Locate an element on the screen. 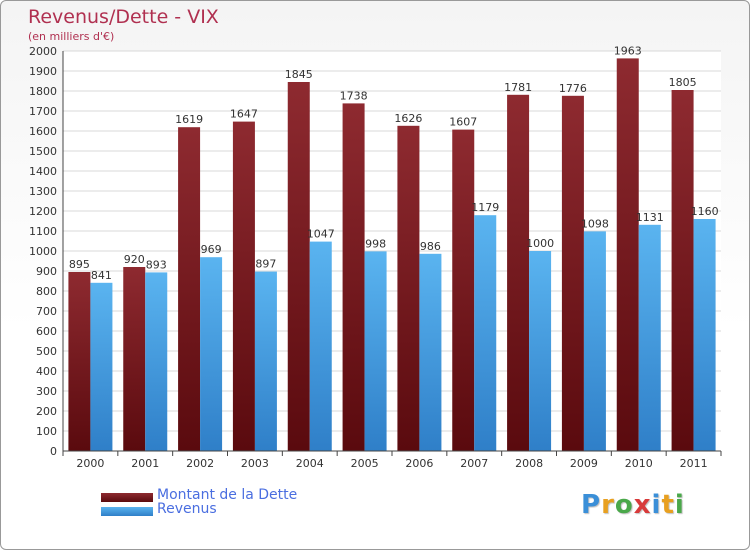 This screenshot has height=550, width=750. y-tick-label: 1100 is located at coordinates (43, 231).